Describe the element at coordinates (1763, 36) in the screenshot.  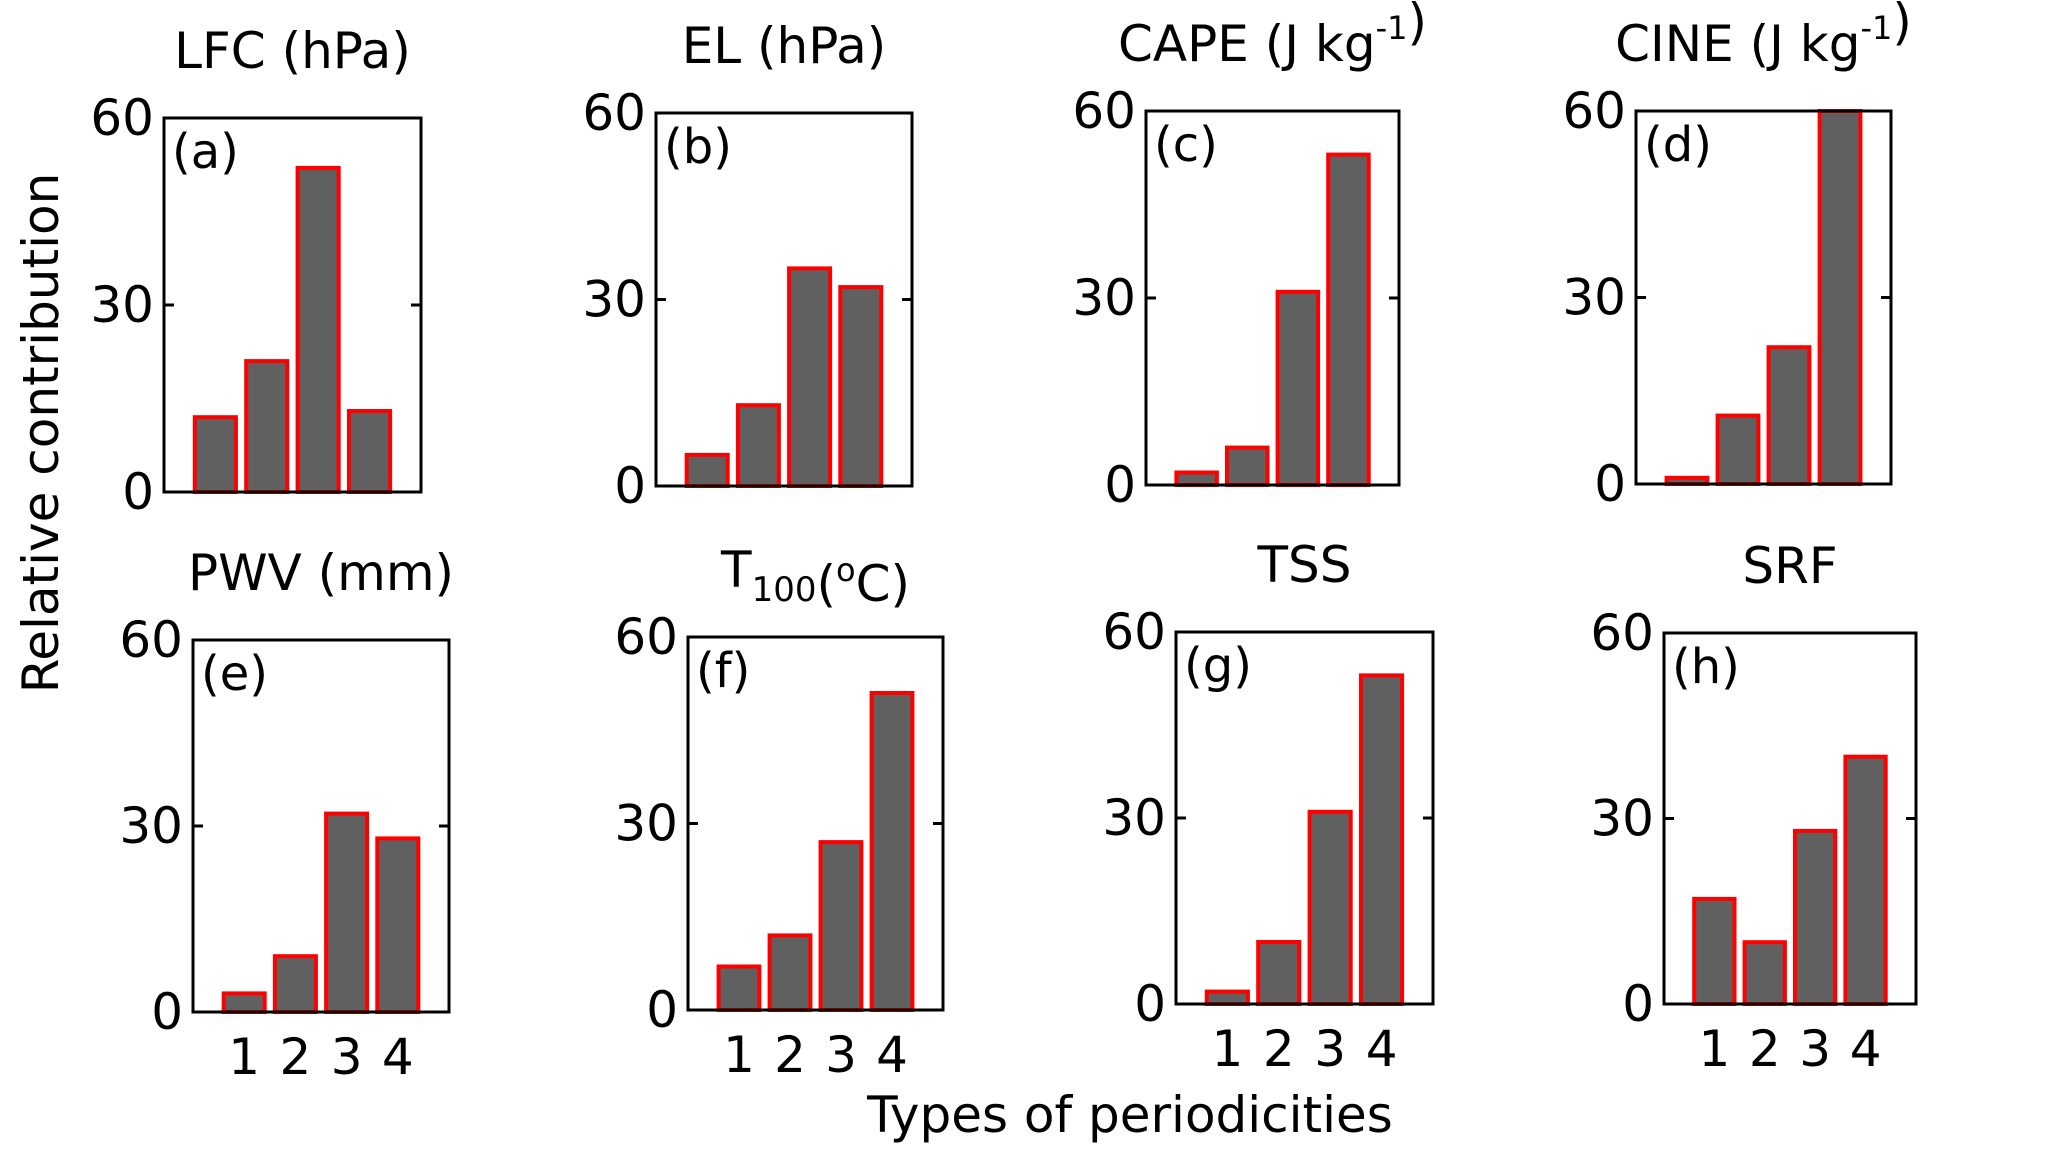
I see `panel-title: CINE (J kg-1)` at that location.